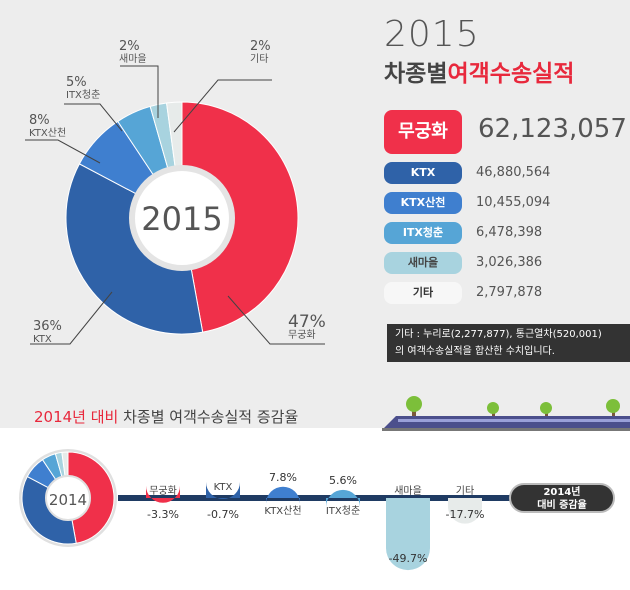  Describe the element at coordinates (561, 491) in the screenshot. I see `pill-line1: 2014년` at that location.